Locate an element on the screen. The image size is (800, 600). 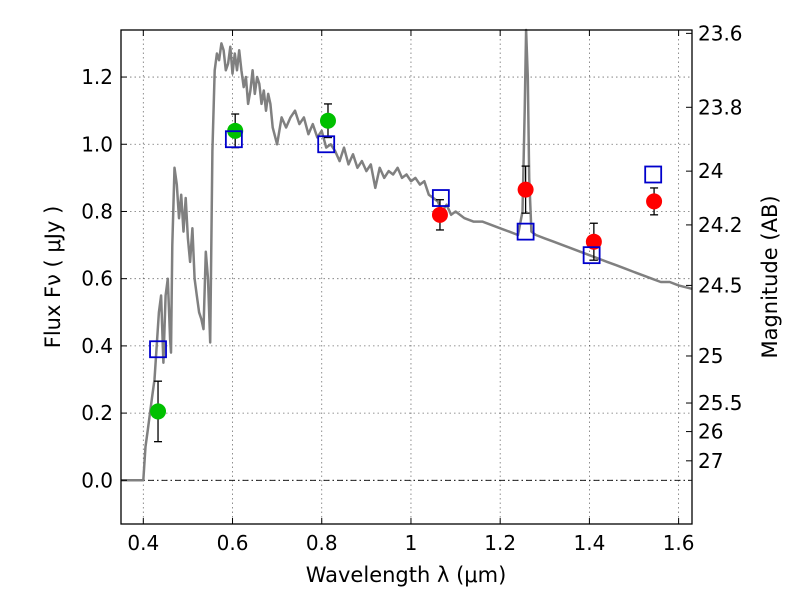
x-tick-label: 1.2 is located at coordinates (500, 543).